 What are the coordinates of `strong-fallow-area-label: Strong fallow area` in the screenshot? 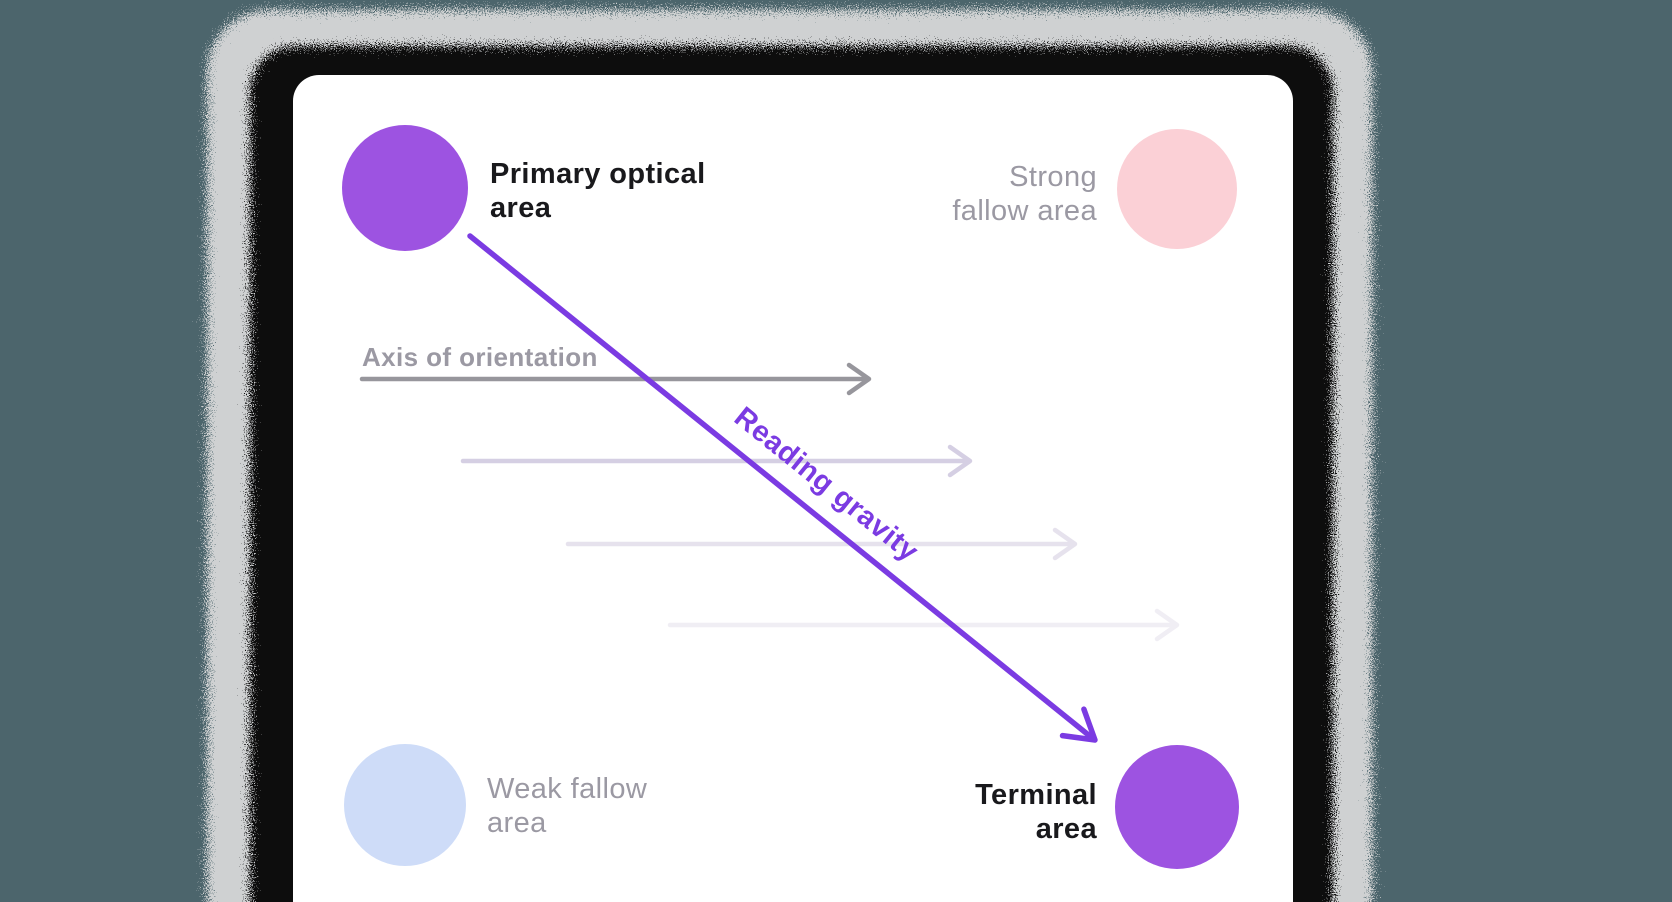 It's located at (1024, 194).